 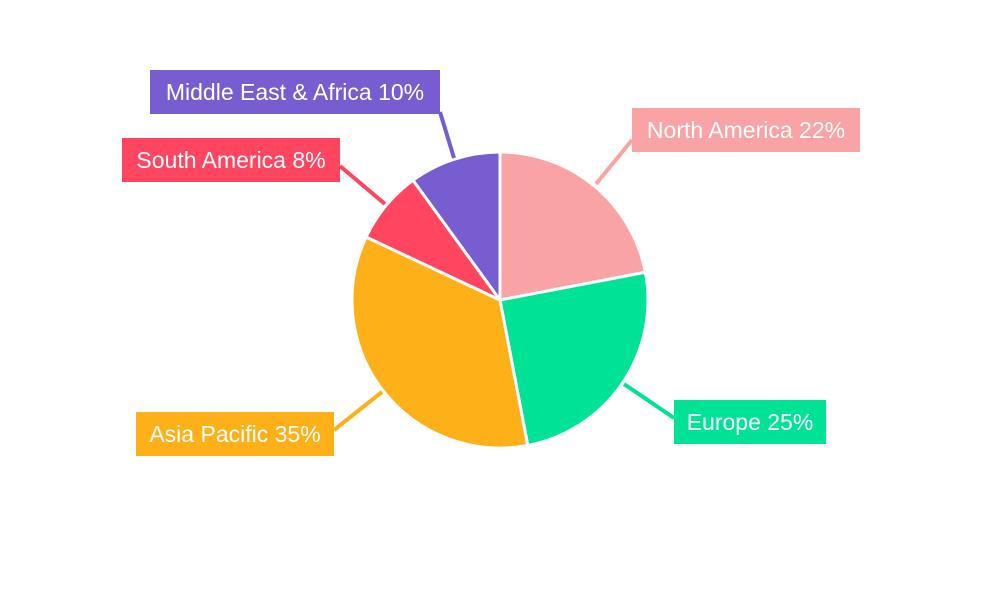 I want to click on data-label: Asia Pacific 35%, so click(x=235, y=434).